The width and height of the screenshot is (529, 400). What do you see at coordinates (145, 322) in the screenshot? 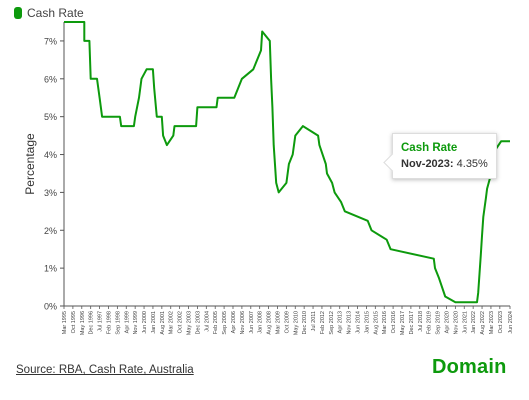
I see `x-tick-label: Jun 2000` at bounding box center [145, 322].